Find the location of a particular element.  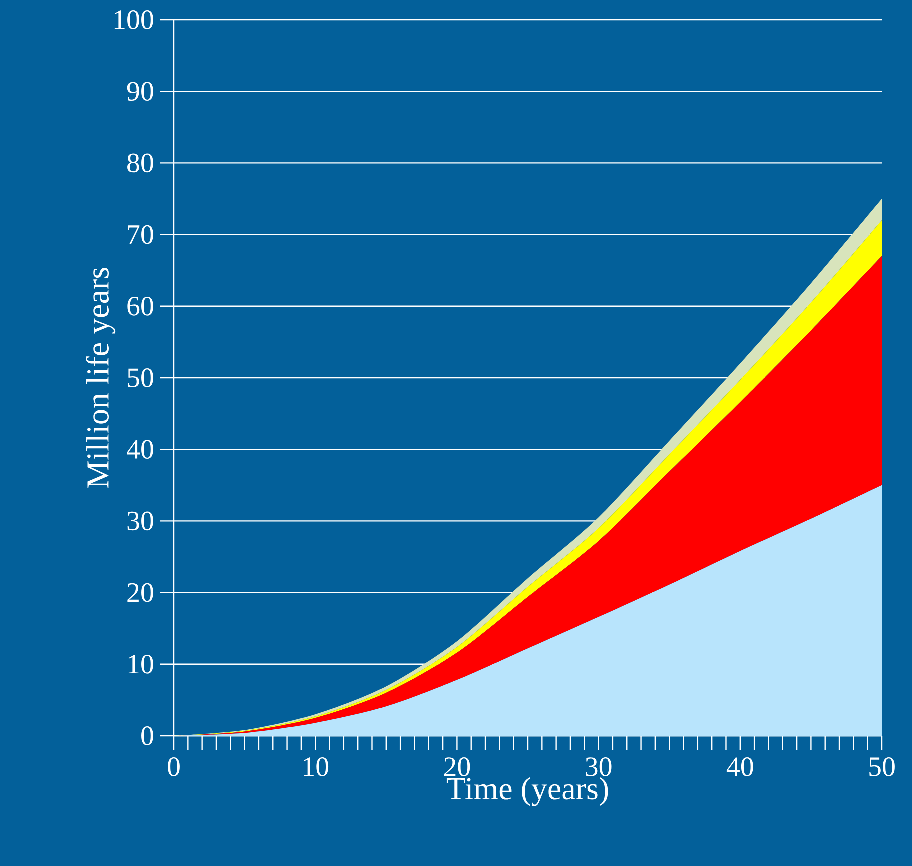

x-tick-label: 40 is located at coordinates (740, 767).